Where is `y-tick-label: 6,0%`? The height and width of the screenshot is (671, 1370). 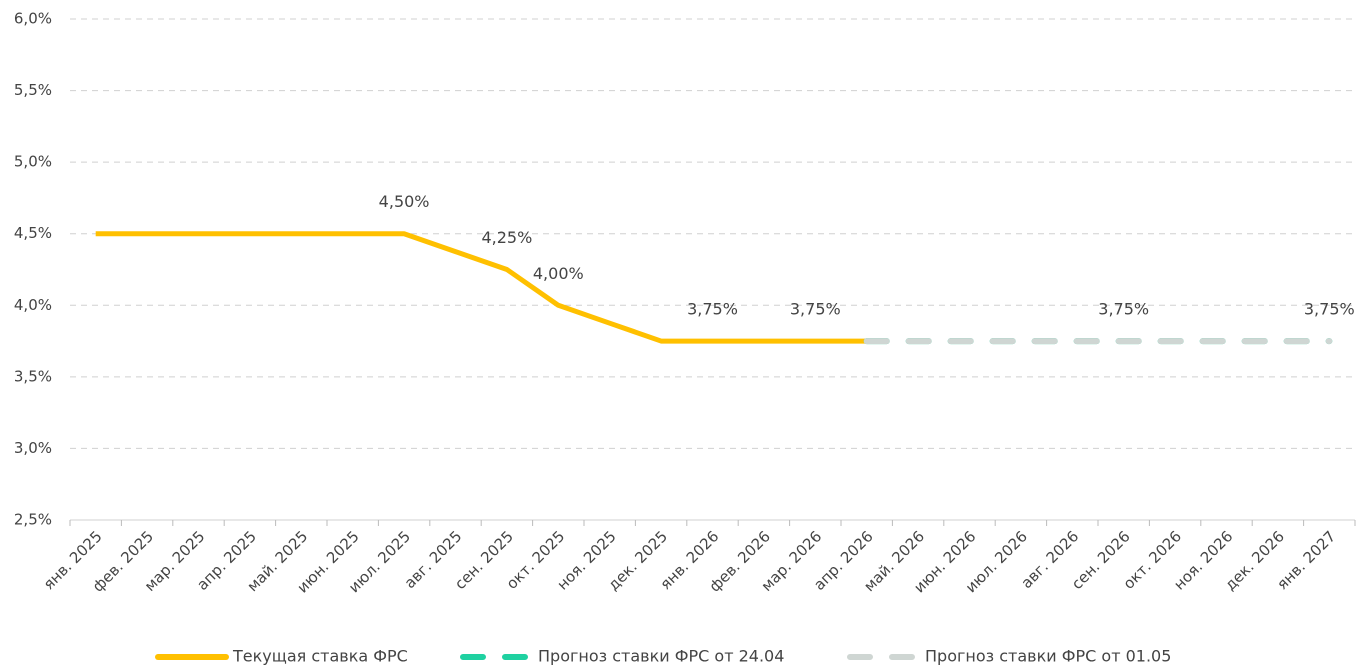
y-tick-label: 6,0% is located at coordinates (33, 19).